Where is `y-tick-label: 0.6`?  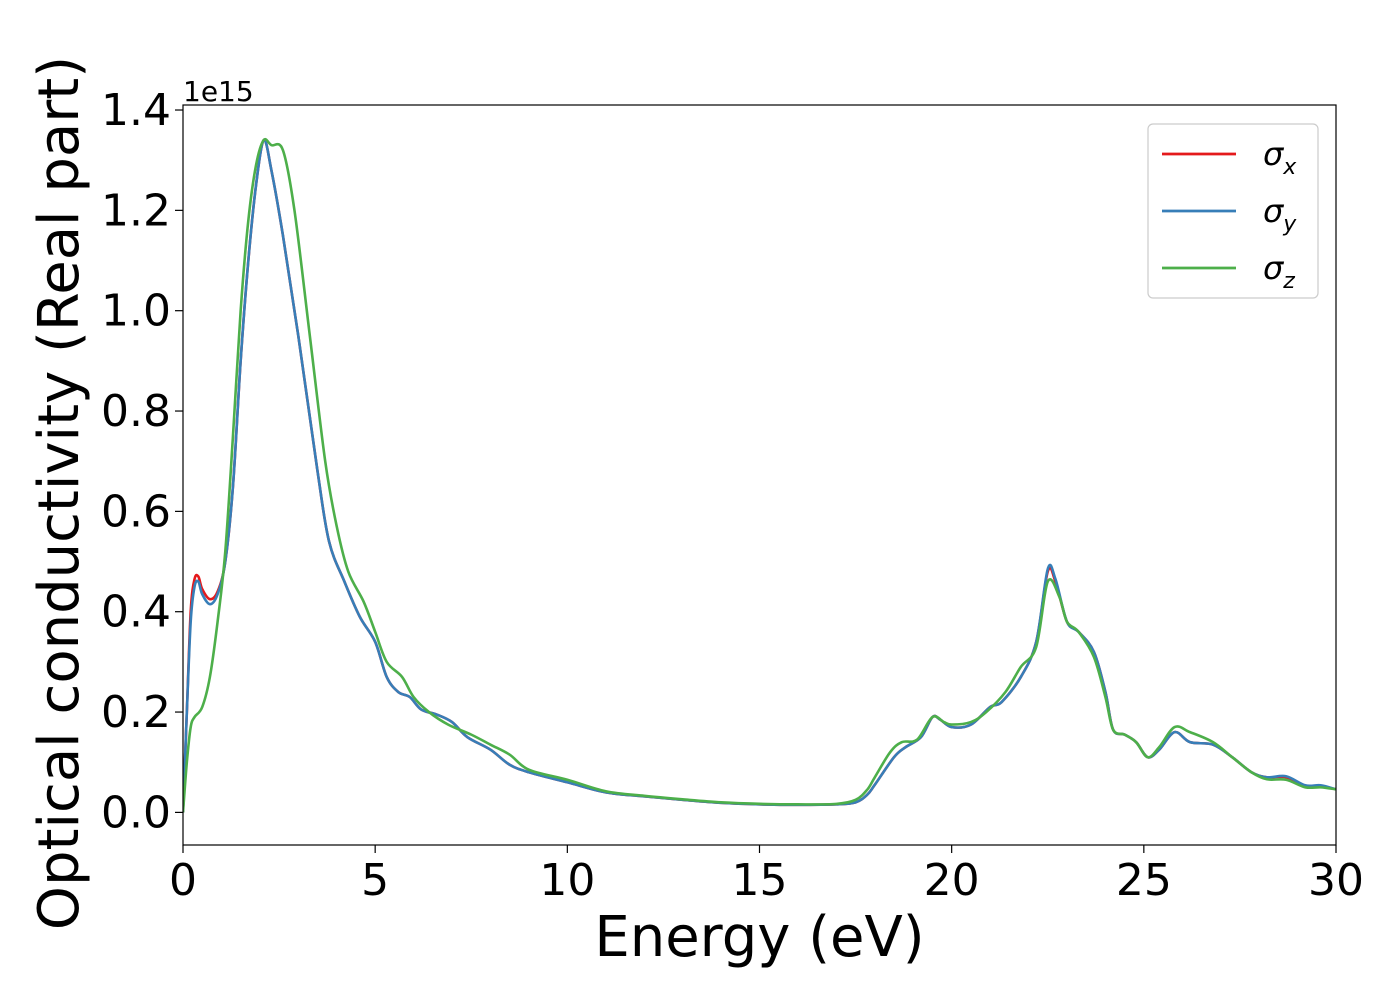
y-tick-label: 0.6 is located at coordinates (136, 511).